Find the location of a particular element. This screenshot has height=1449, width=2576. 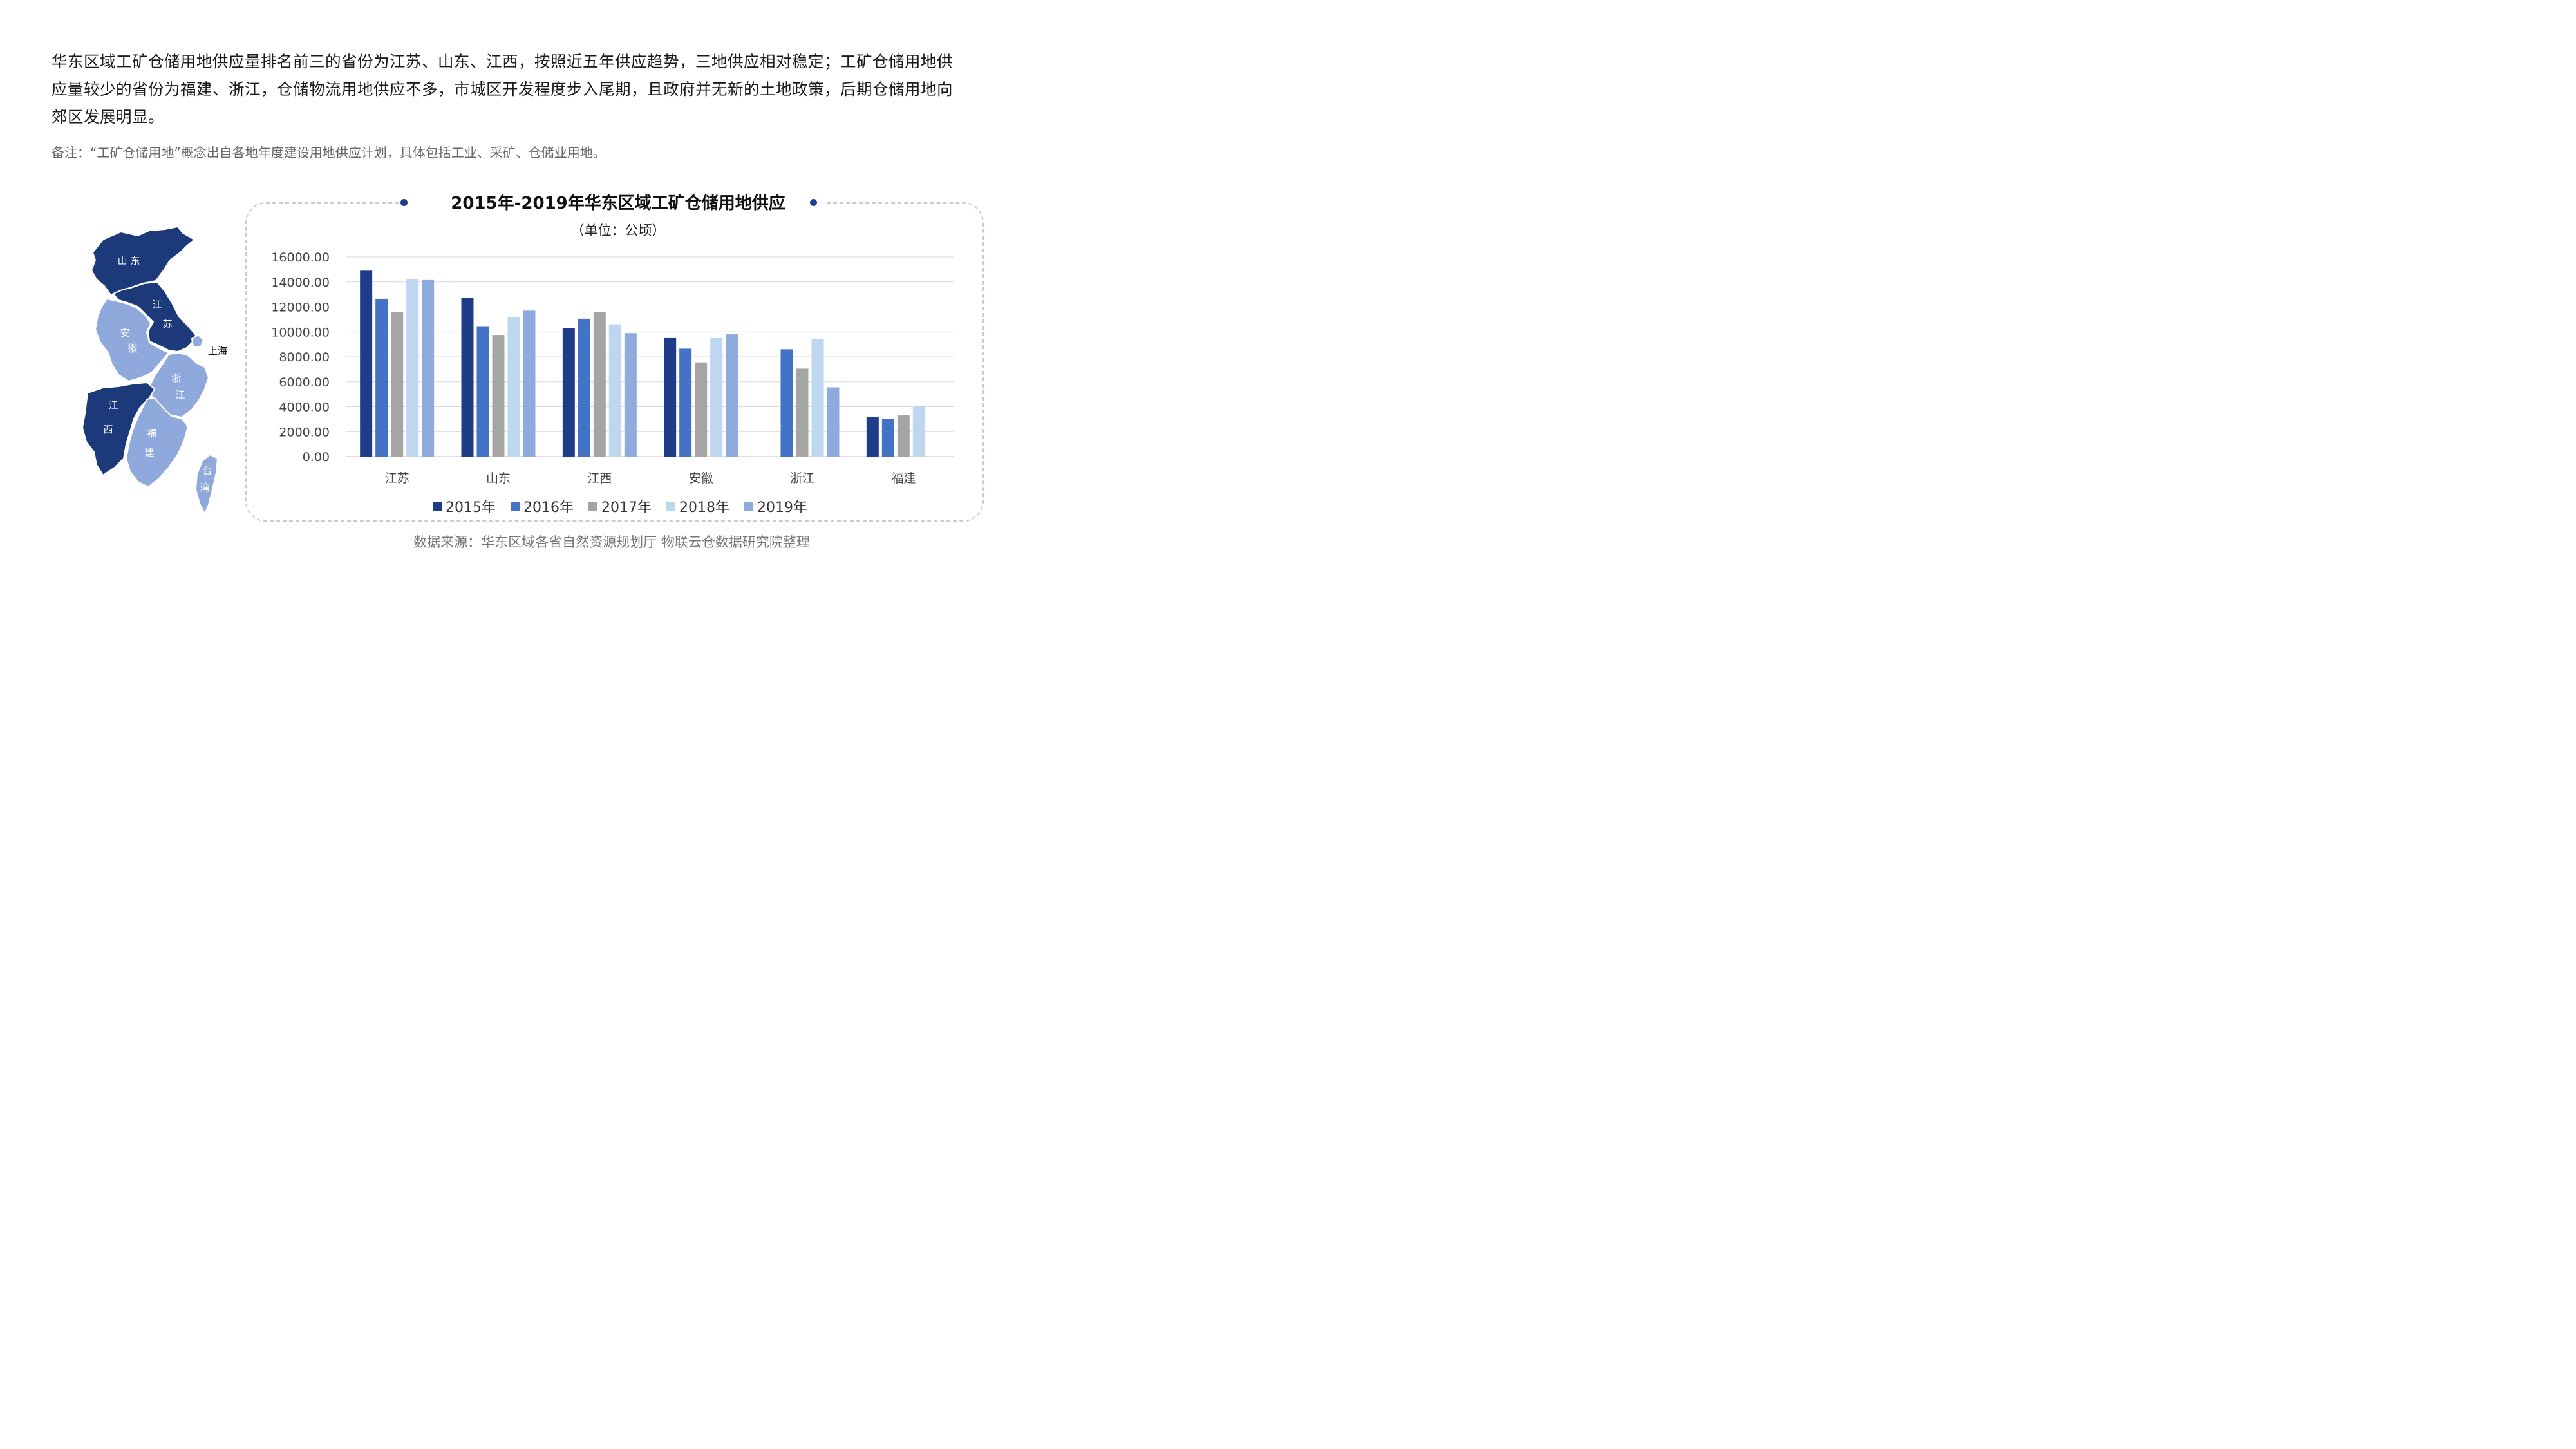

map-label-fujian-1: 福 is located at coordinates (151, 433).